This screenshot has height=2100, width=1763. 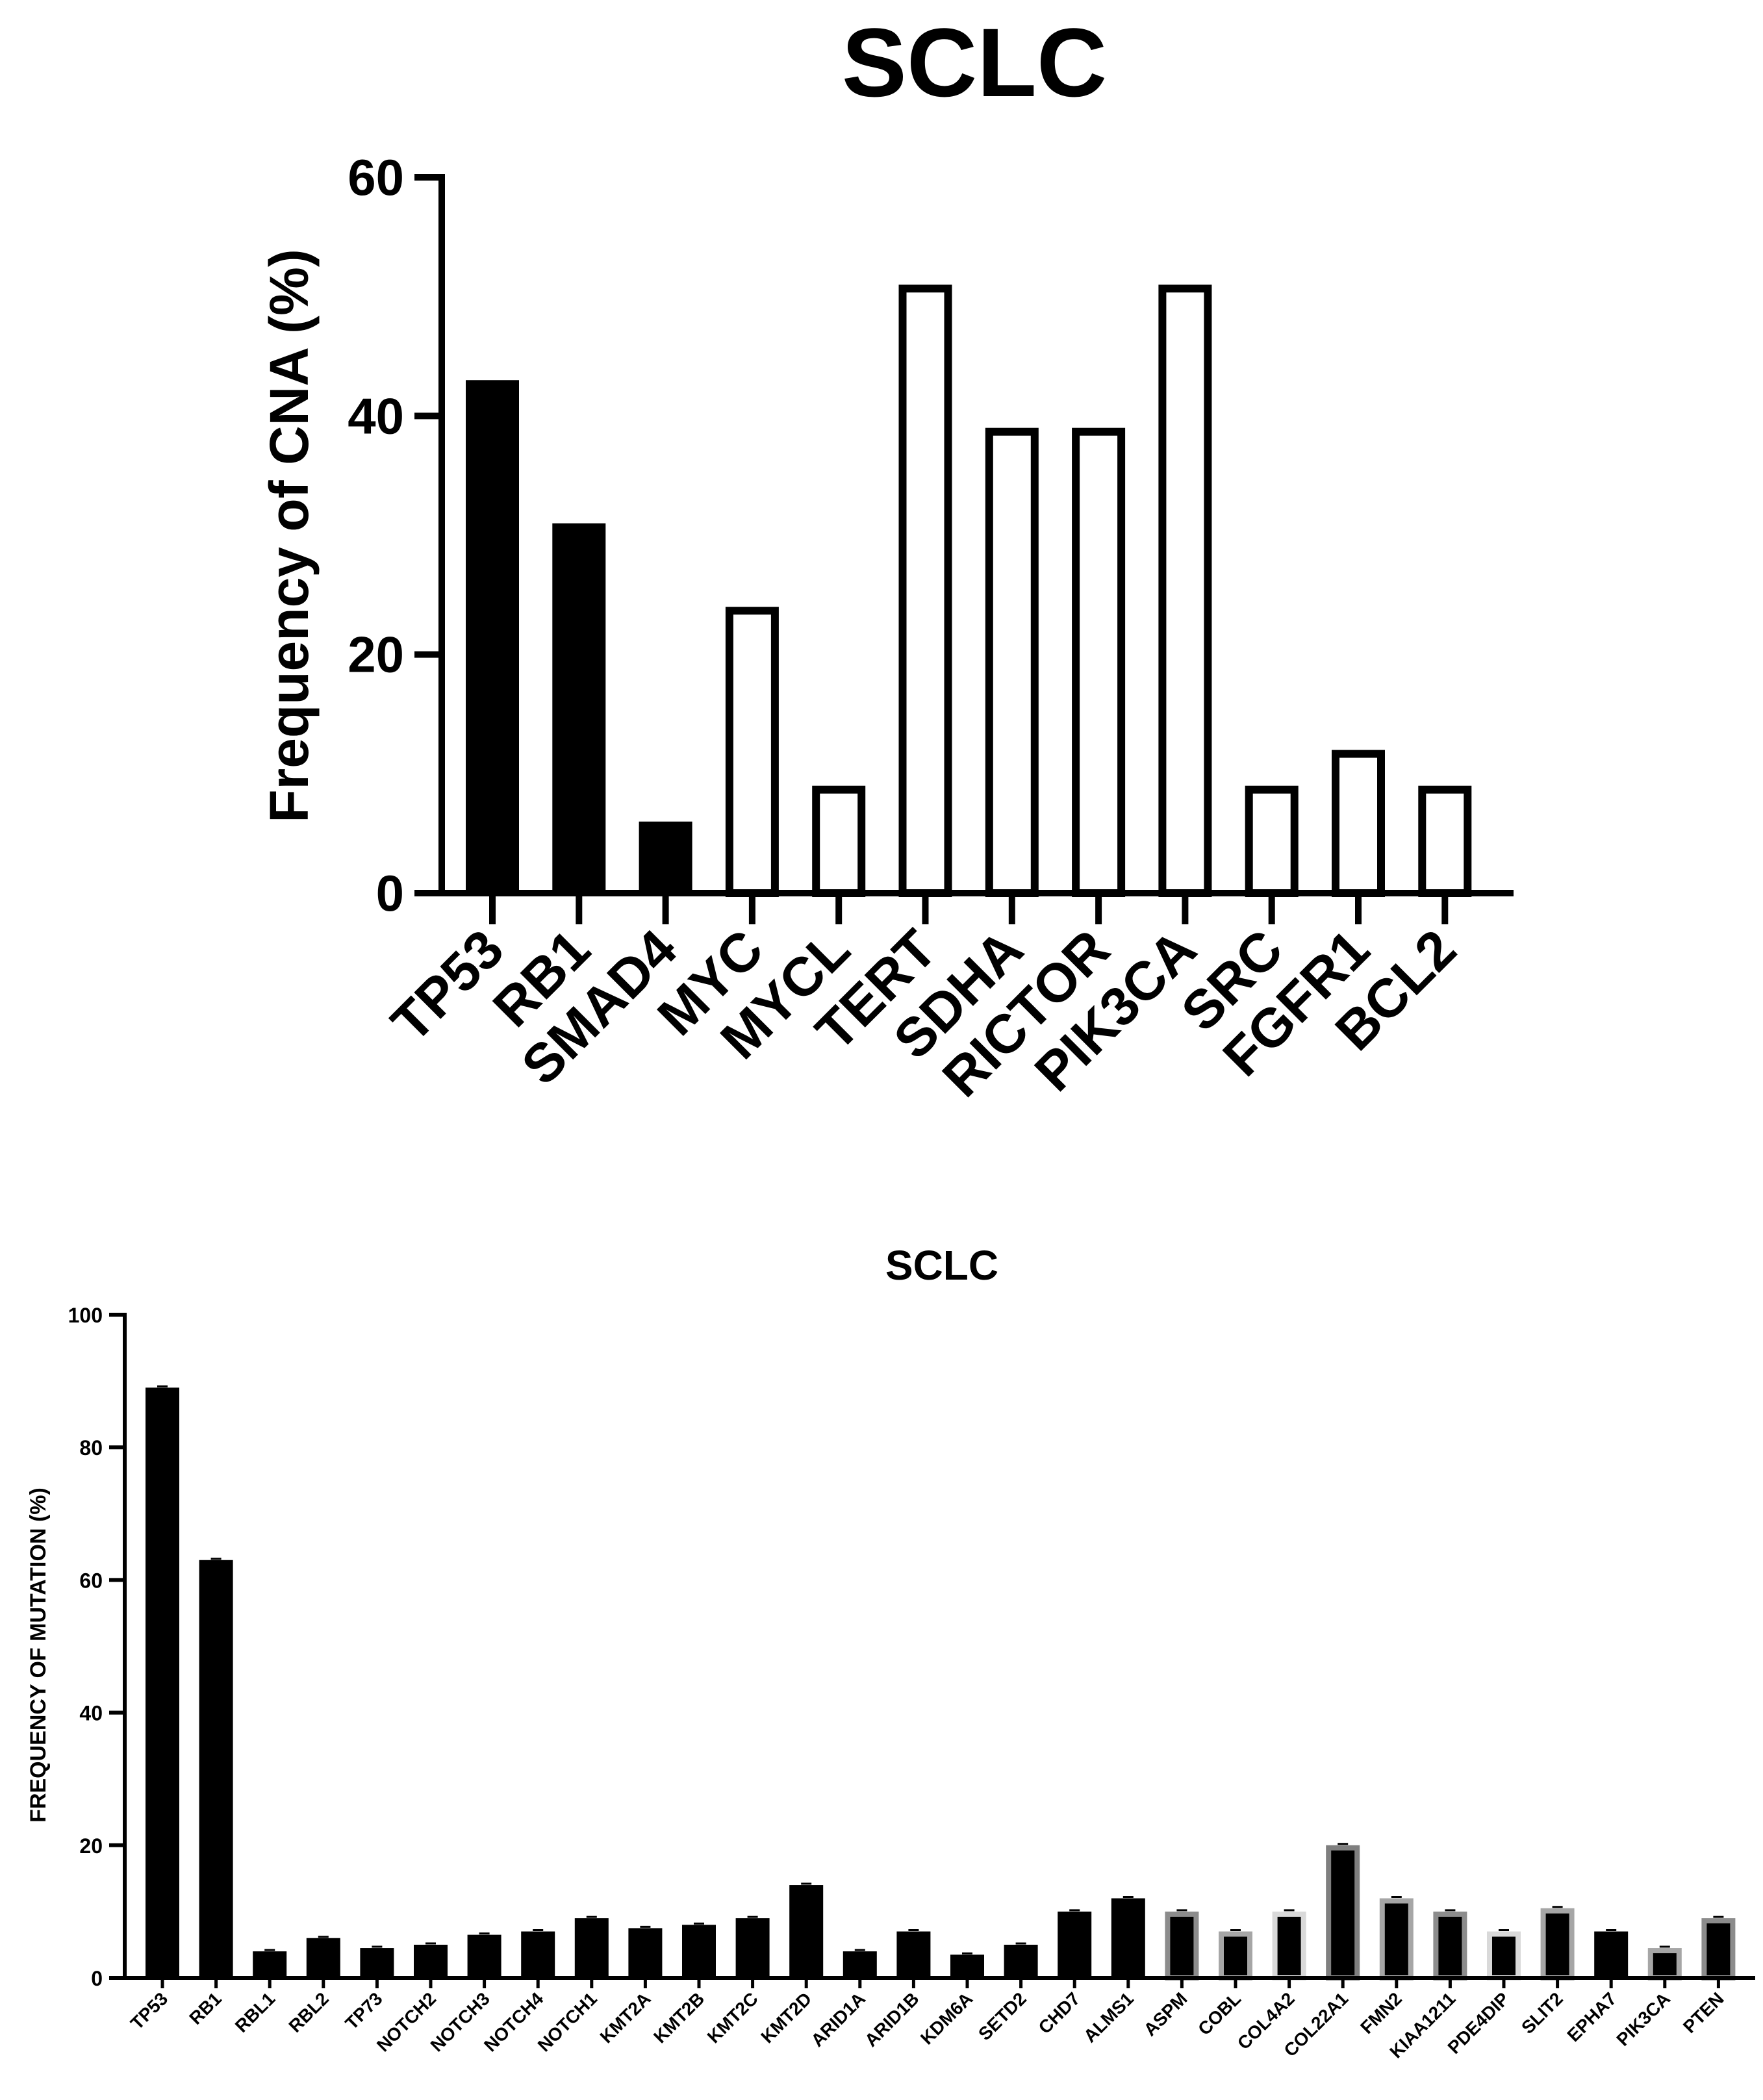 I want to click on mutation-chart-title: SCLC, so click(x=942, y=1265).